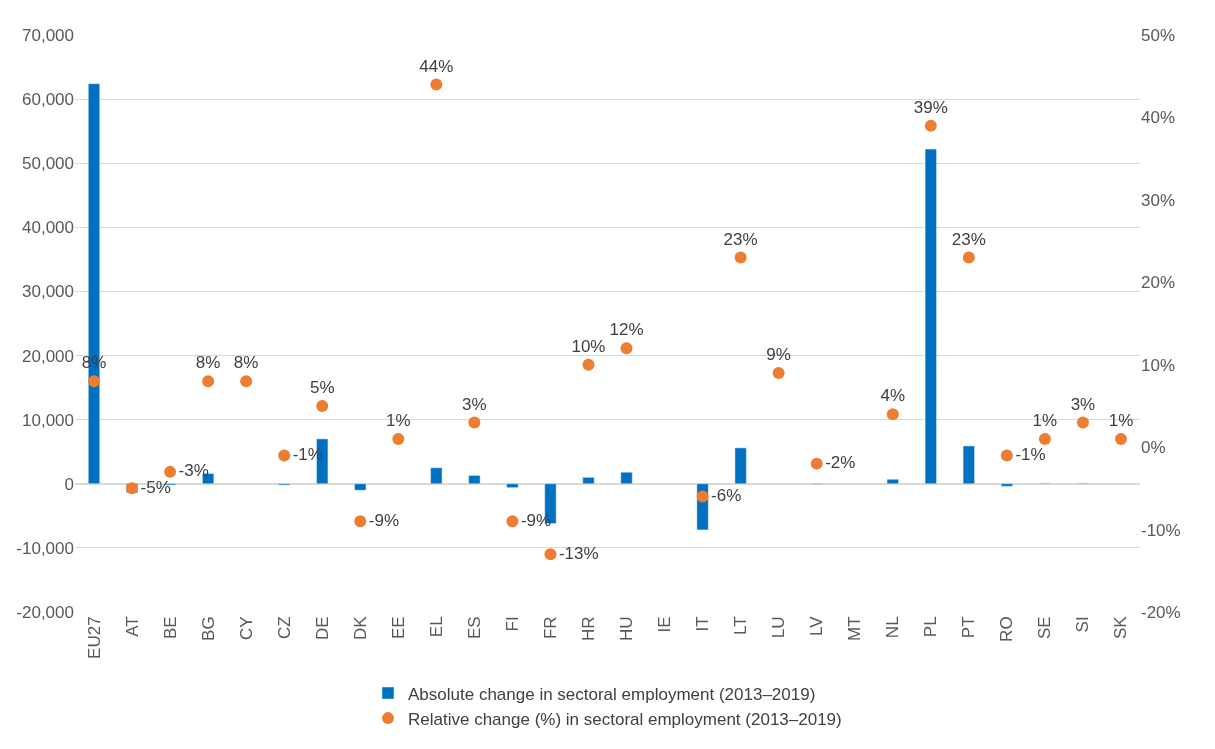 The width and height of the screenshot is (1215, 749). What do you see at coordinates (931, 627) in the screenshot?
I see `x-tick-label: PL` at bounding box center [931, 627].